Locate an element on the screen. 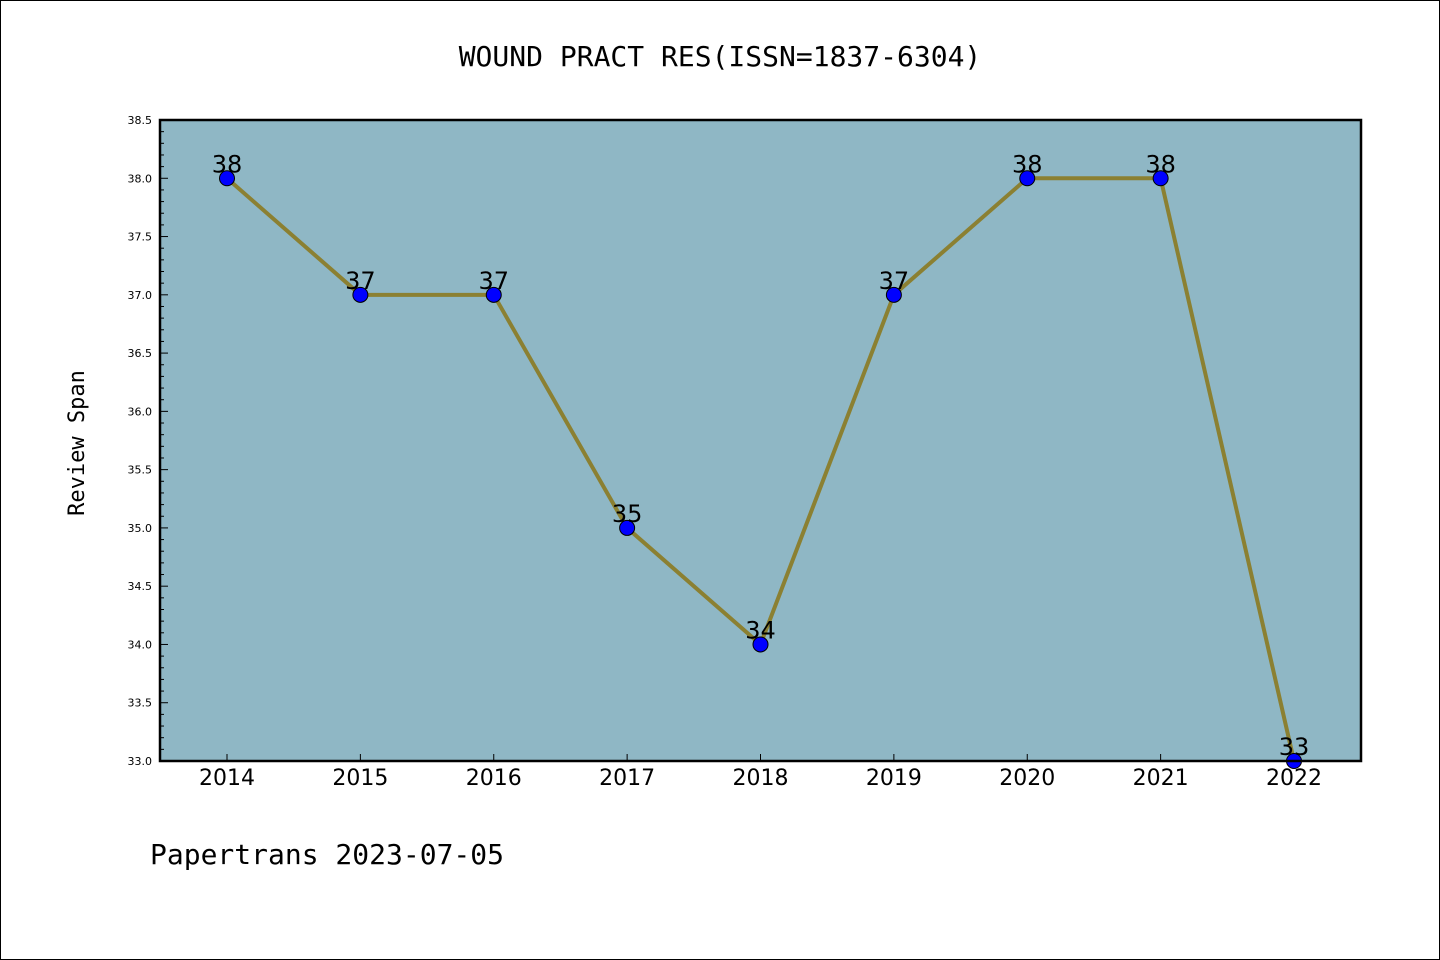 This screenshot has width=1440, height=960. y-tick-label: 34.5 is located at coordinates (140, 586).